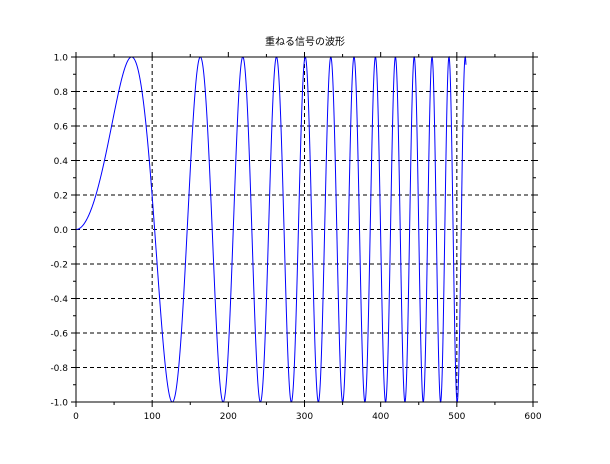  I want to click on chart-title: 重ねる信号の波形, so click(305, 41).